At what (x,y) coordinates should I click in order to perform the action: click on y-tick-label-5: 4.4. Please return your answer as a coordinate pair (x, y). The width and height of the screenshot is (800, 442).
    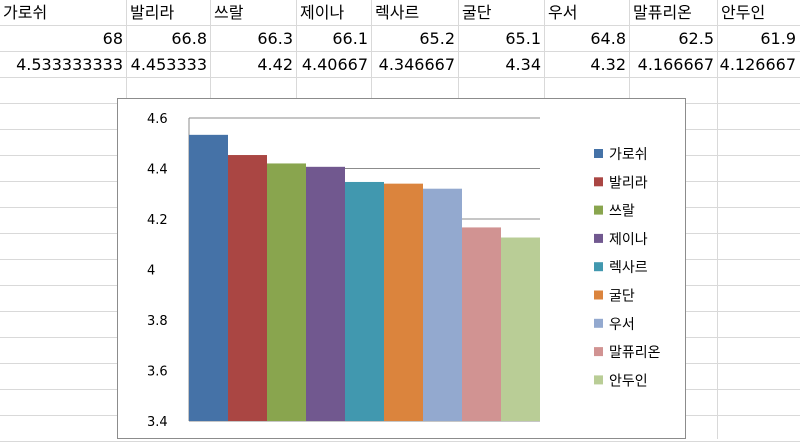
    Looking at the image, I should click on (157, 170).